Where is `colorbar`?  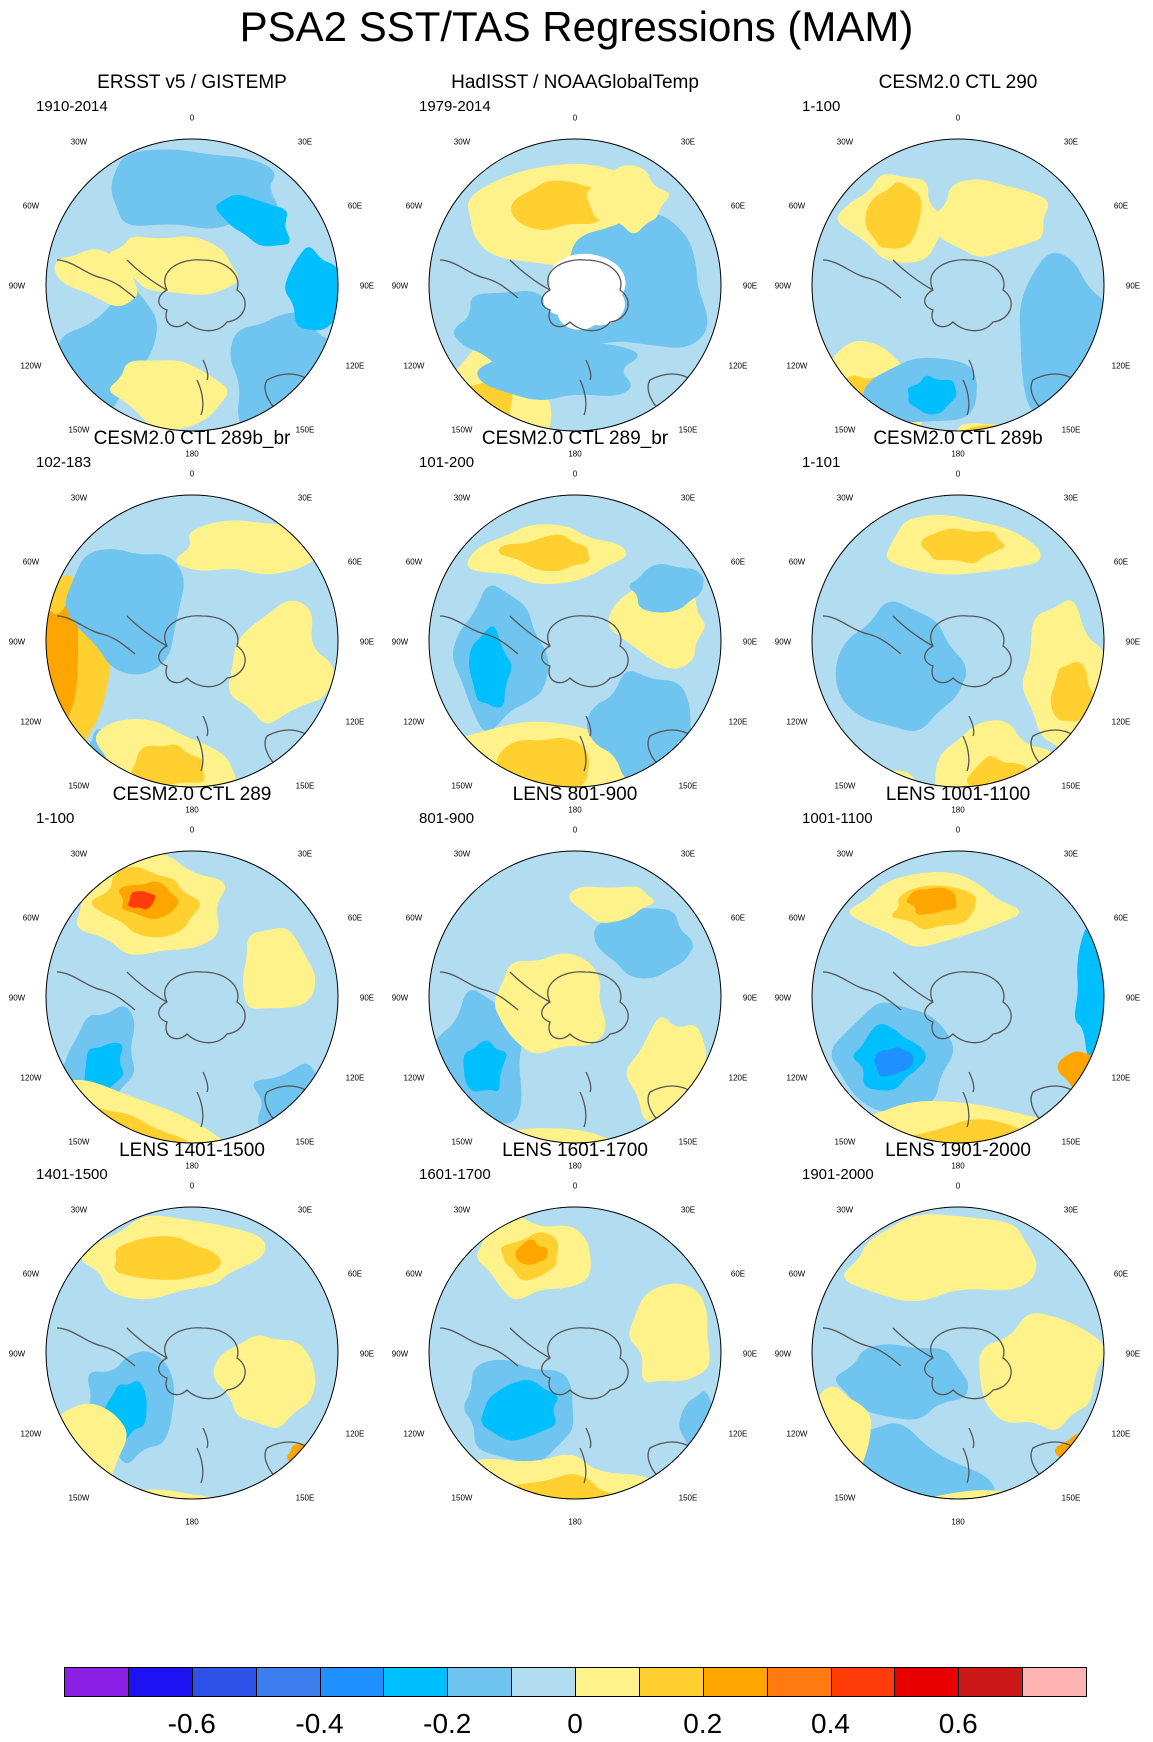 colorbar is located at coordinates (575, 1682).